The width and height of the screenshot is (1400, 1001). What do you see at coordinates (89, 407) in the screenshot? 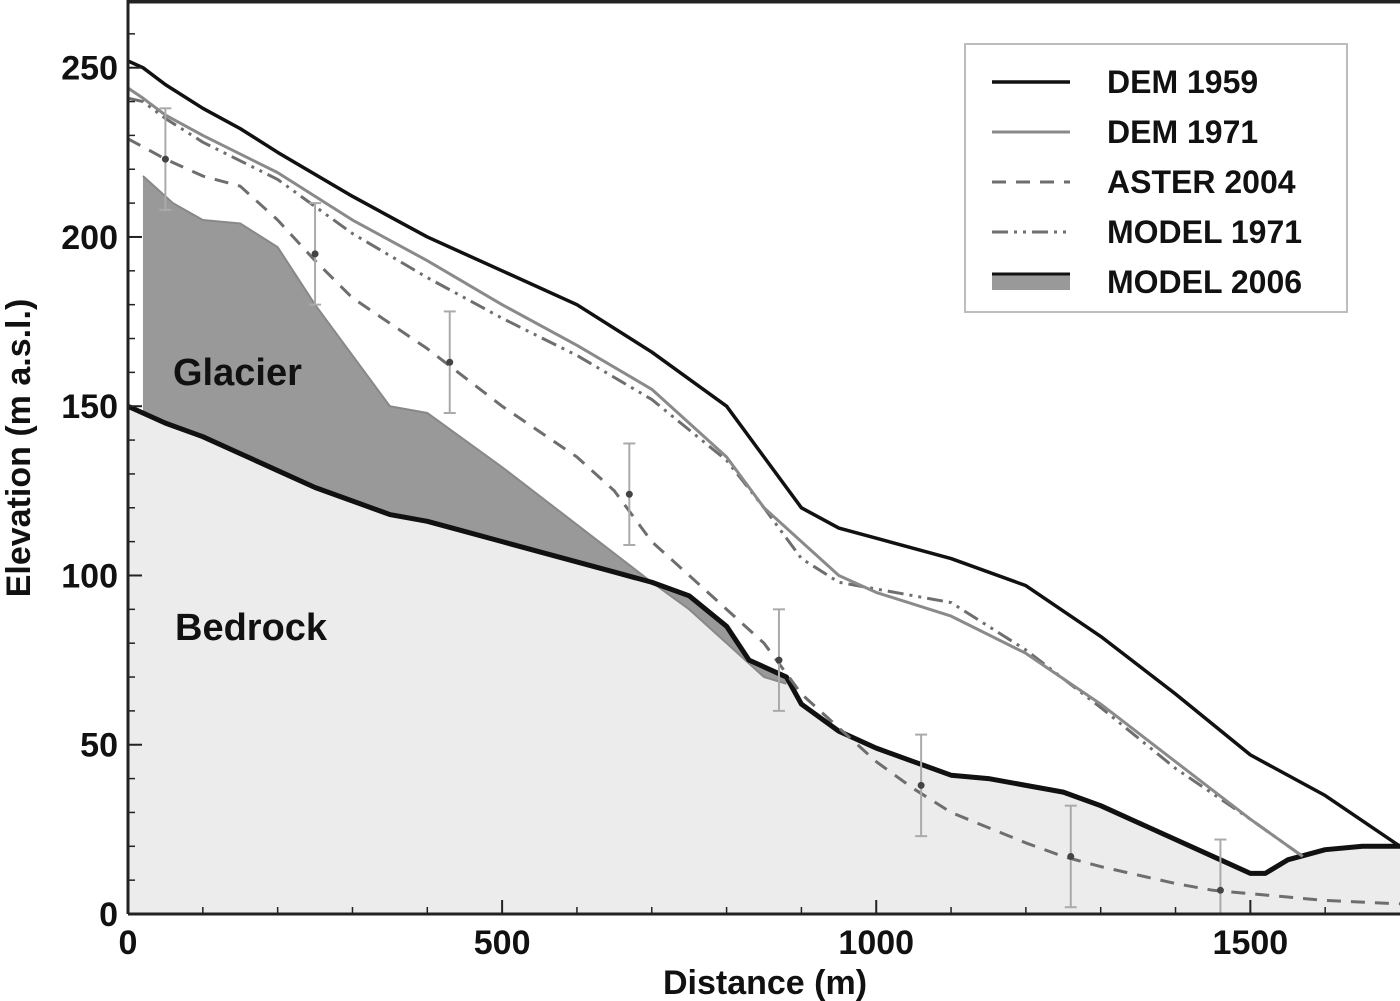
I see `y-tick-label: 150` at bounding box center [89, 407].